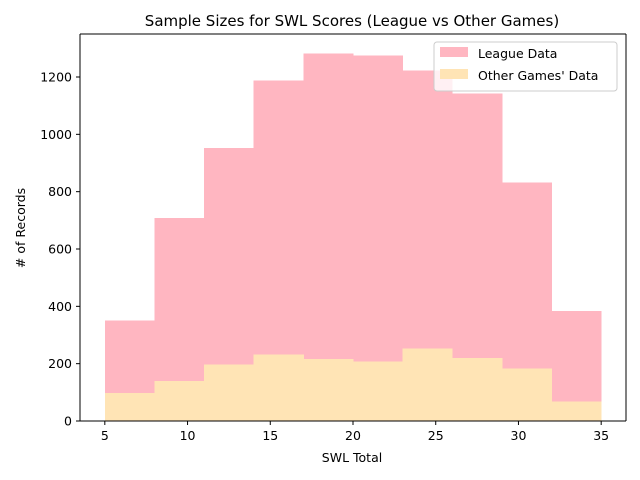 The height and width of the screenshot is (480, 640). I want to click on y-tick-label: 600, so click(60, 249).